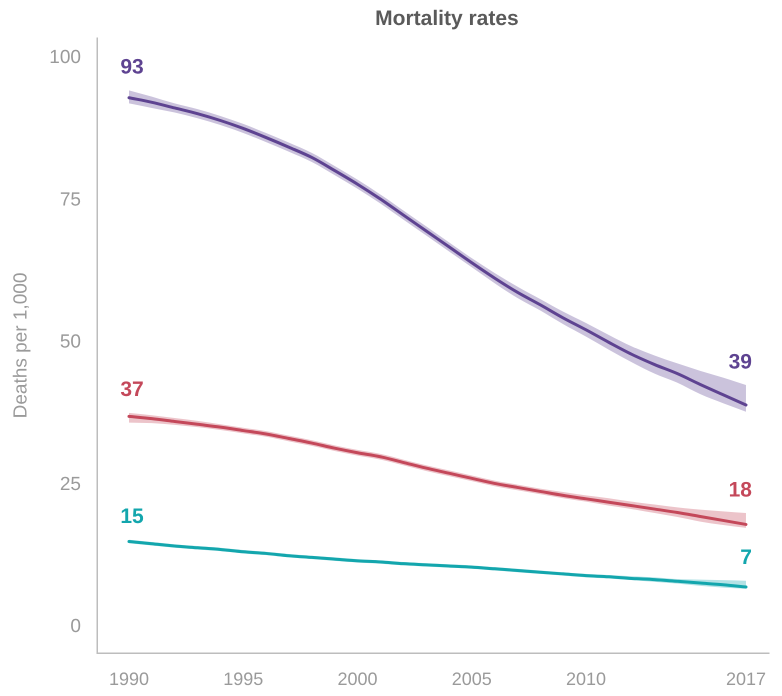 The image size is (782, 696). I want to click on data-label: 7, so click(746, 558).